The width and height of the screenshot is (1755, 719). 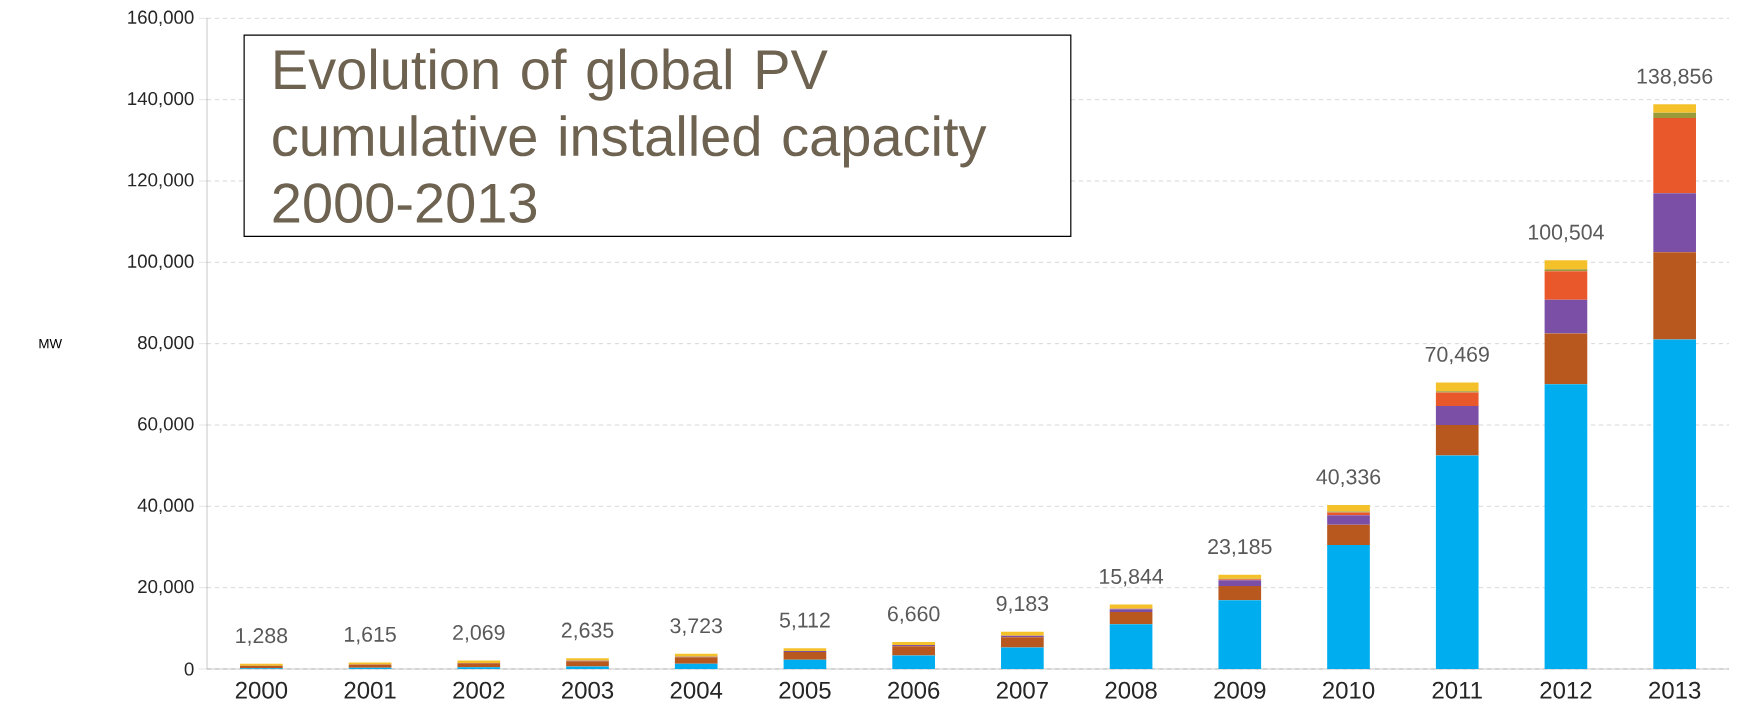 I want to click on y-tick-label: 0, so click(x=189, y=669).